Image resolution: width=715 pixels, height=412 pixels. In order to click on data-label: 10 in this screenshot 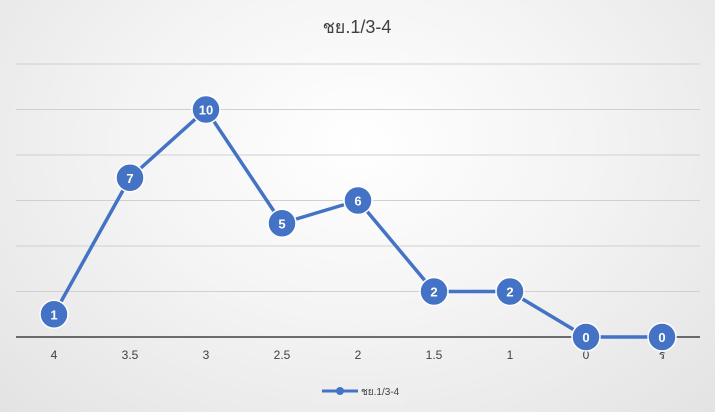, I will do `click(206, 110)`.